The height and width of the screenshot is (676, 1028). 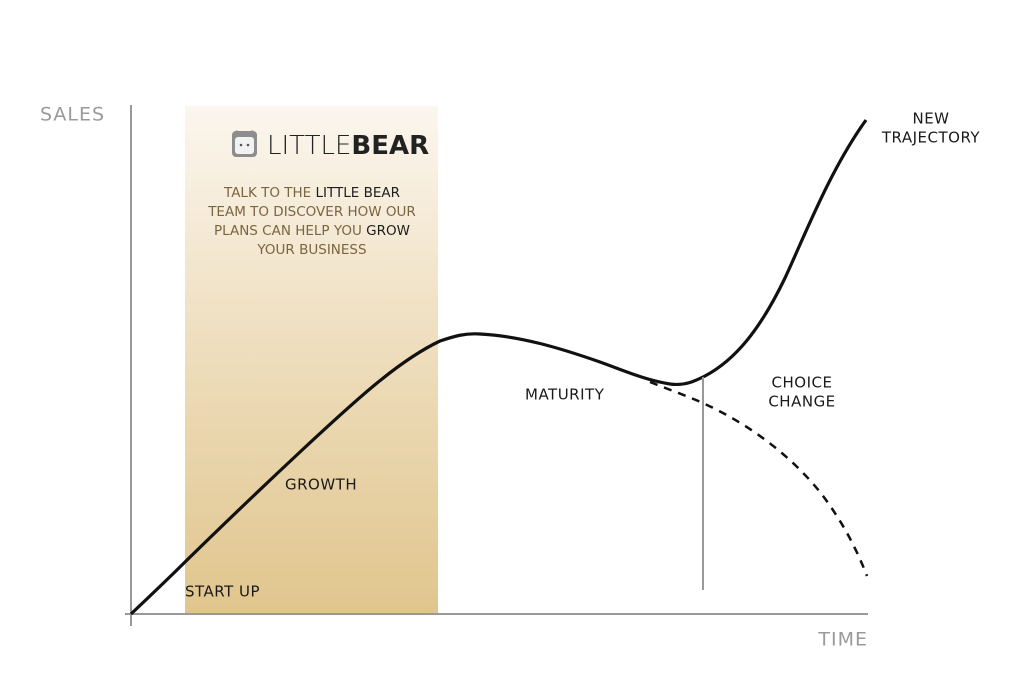 I want to click on x-axis-label: TIME, so click(x=842, y=640).